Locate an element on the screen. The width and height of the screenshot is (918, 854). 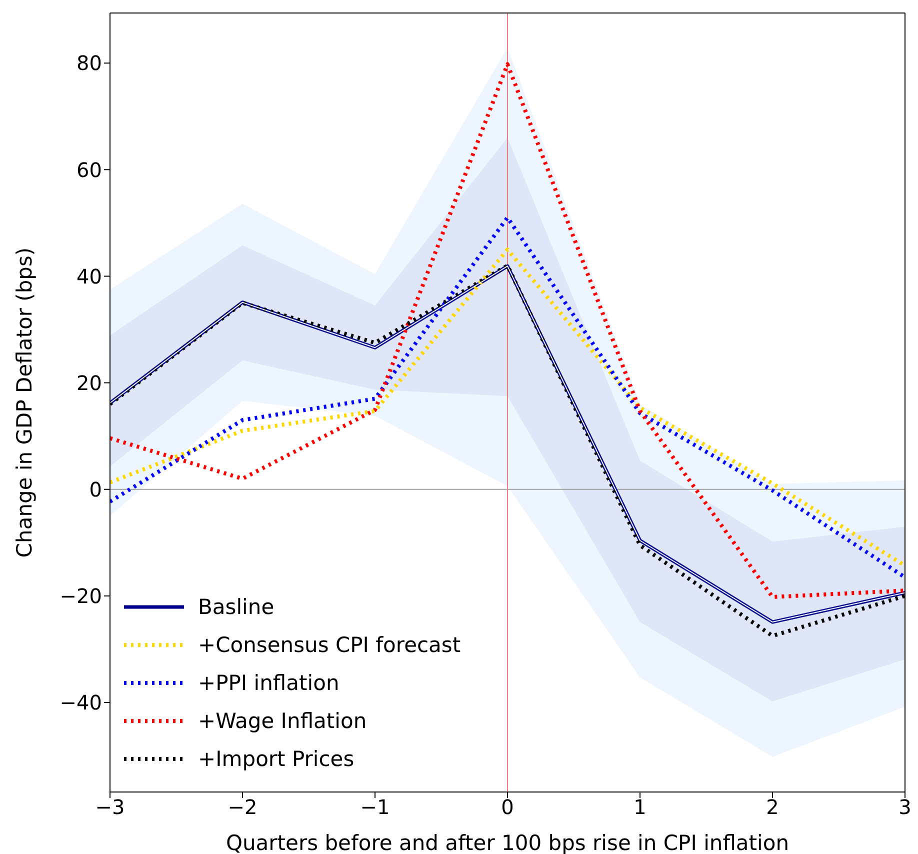
legend-label: Basline is located at coordinates (236, 607).